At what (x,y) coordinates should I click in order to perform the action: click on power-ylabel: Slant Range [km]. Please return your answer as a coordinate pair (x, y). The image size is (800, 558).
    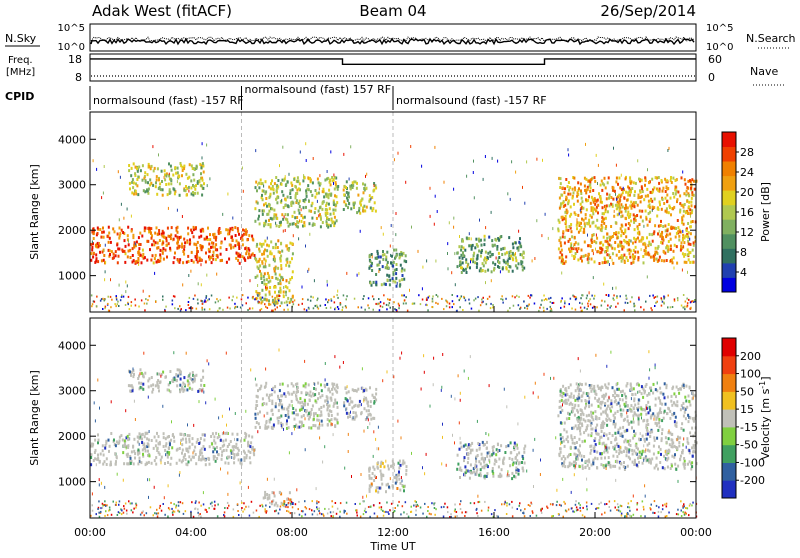
    Looking at the image, I should click on (34, 212).